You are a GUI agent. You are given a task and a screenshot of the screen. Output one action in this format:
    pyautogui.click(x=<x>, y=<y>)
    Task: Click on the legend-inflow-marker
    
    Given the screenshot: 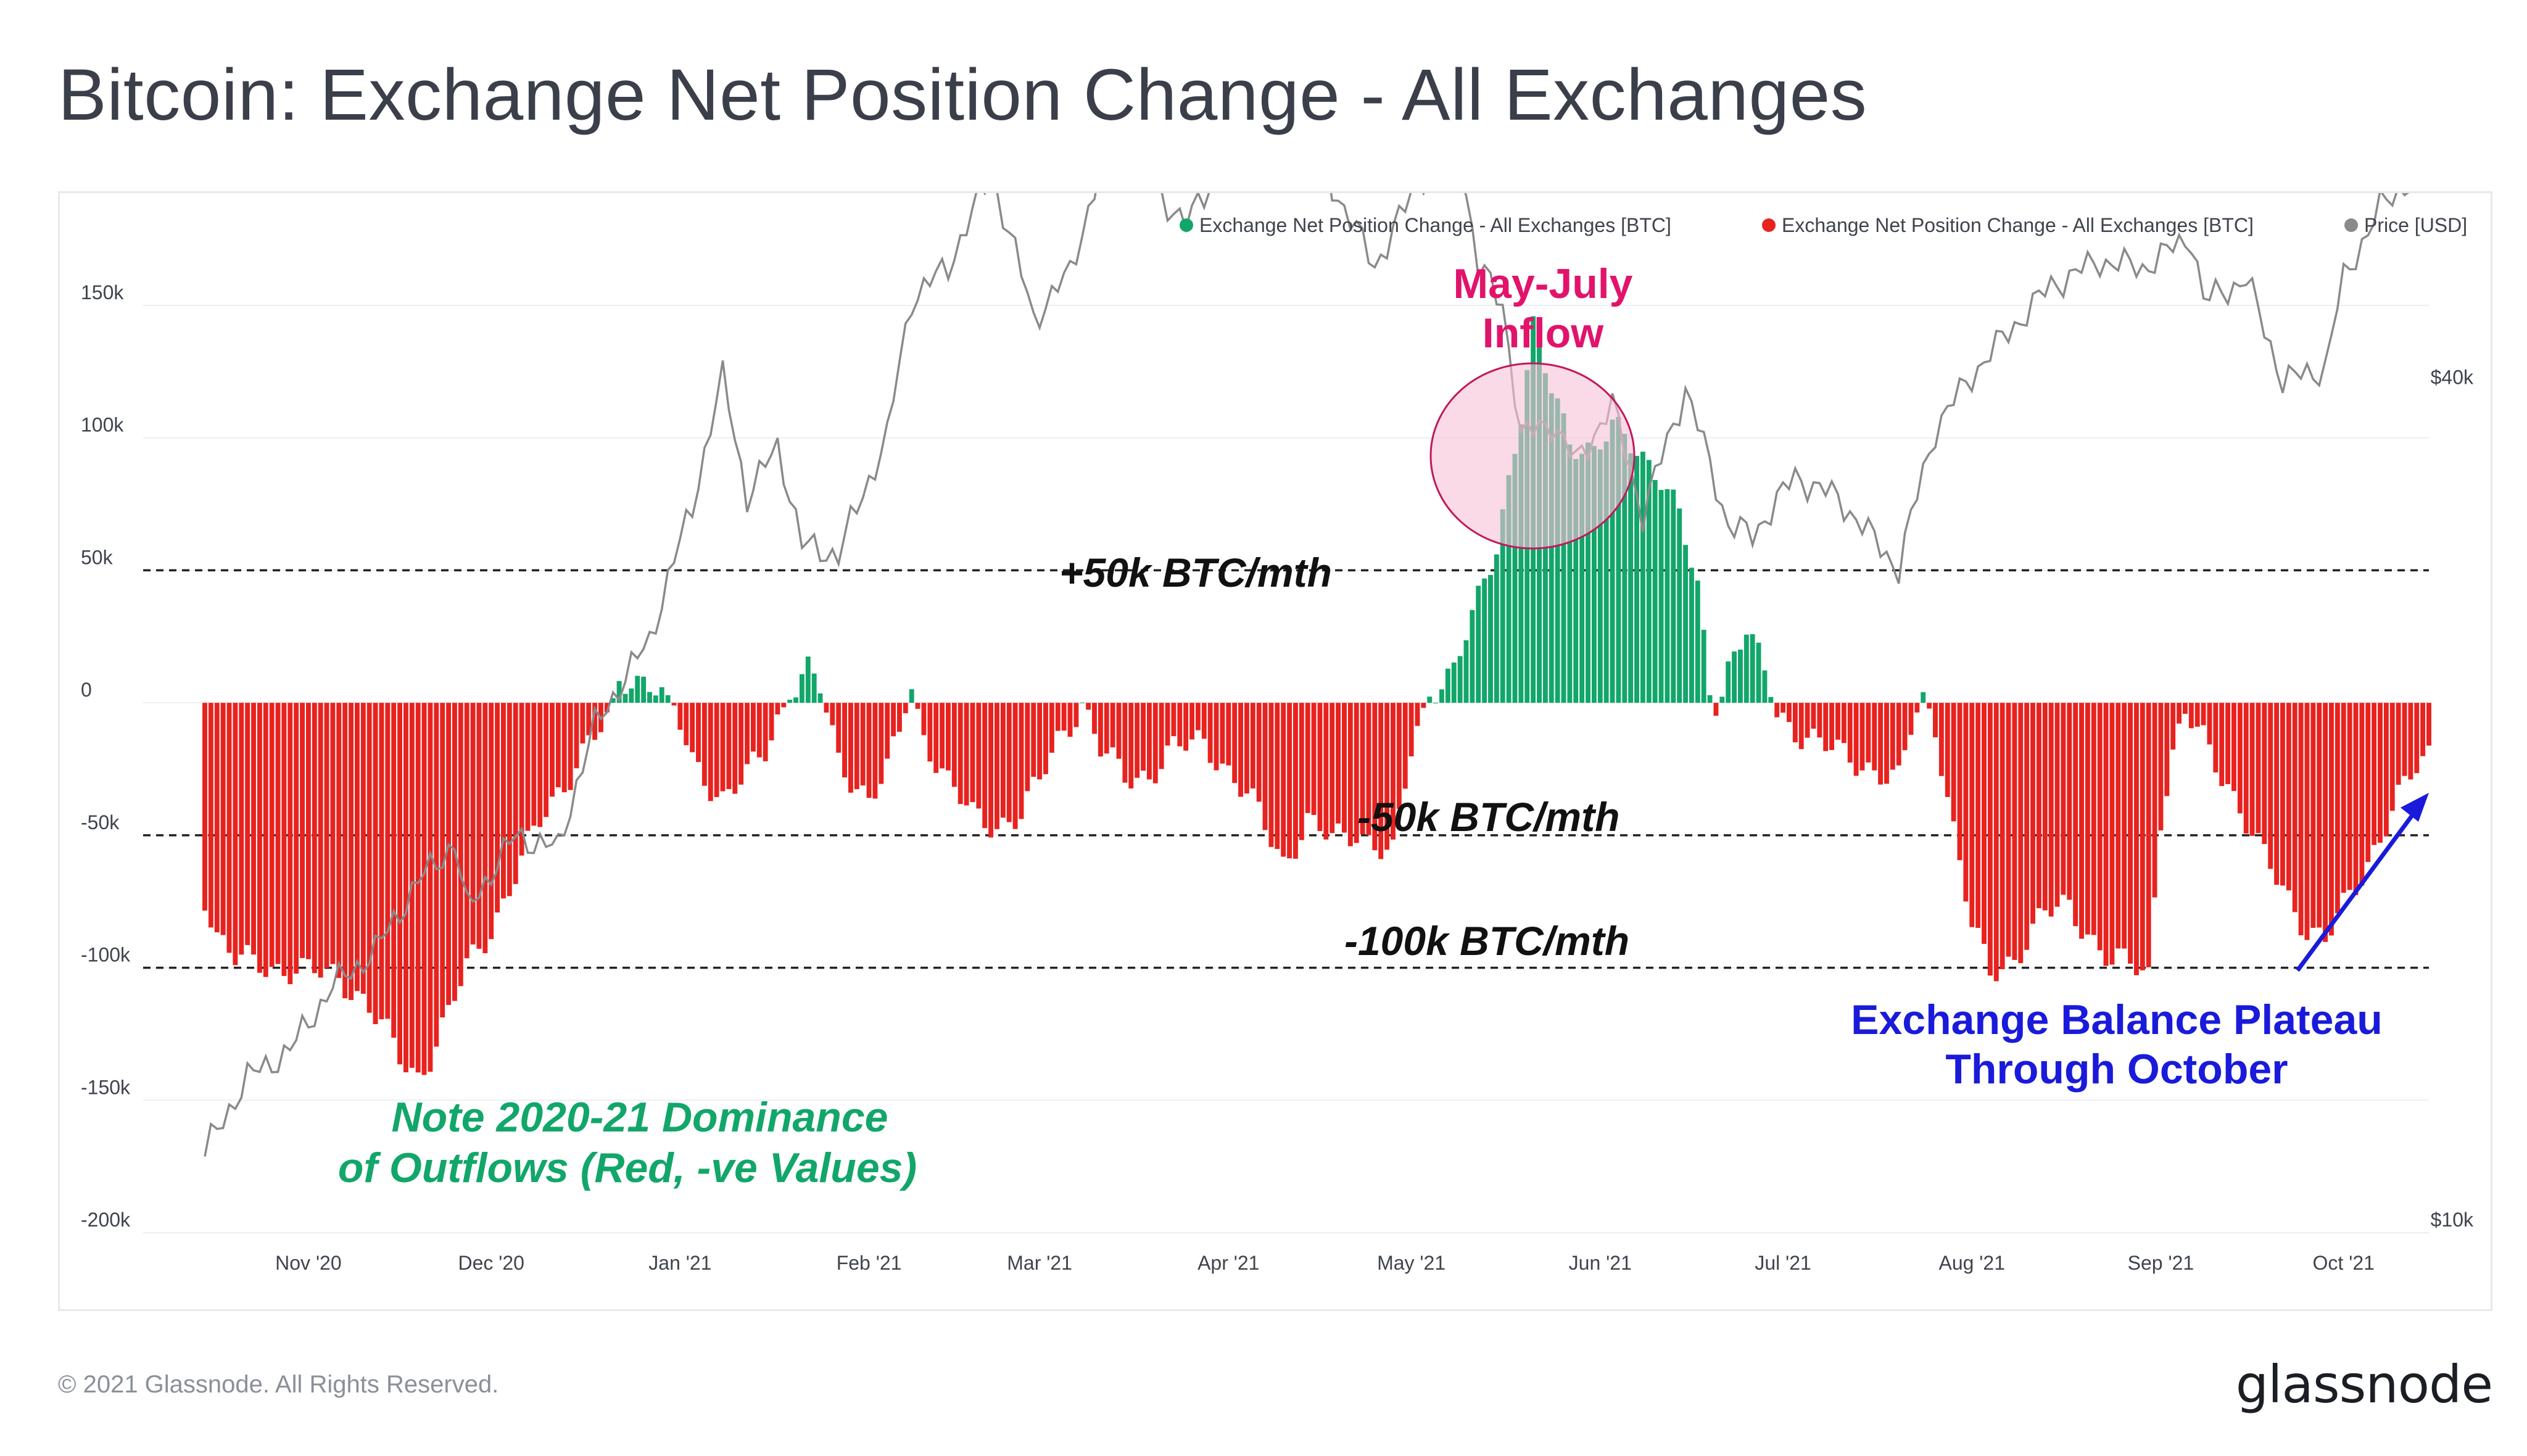 What is the action you would take?
    pyautogui.click(x=1186, y=225)
    